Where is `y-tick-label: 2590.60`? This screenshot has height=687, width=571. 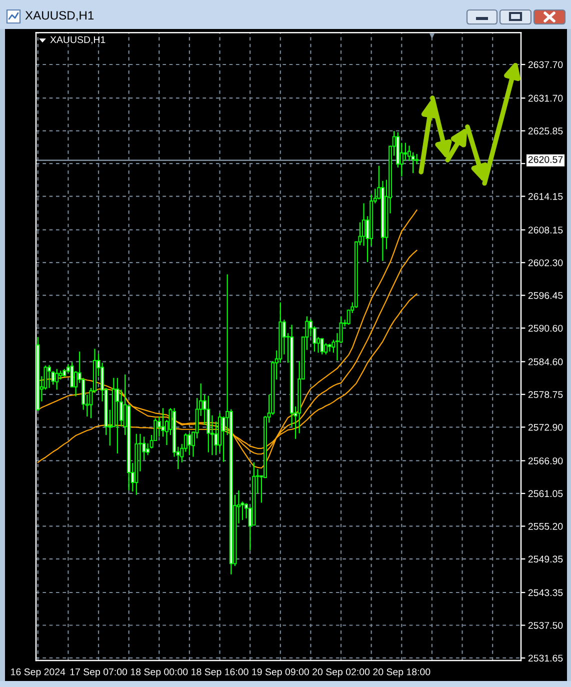
y-tick-label: 2590.60 is located at coordinates (545, 328).